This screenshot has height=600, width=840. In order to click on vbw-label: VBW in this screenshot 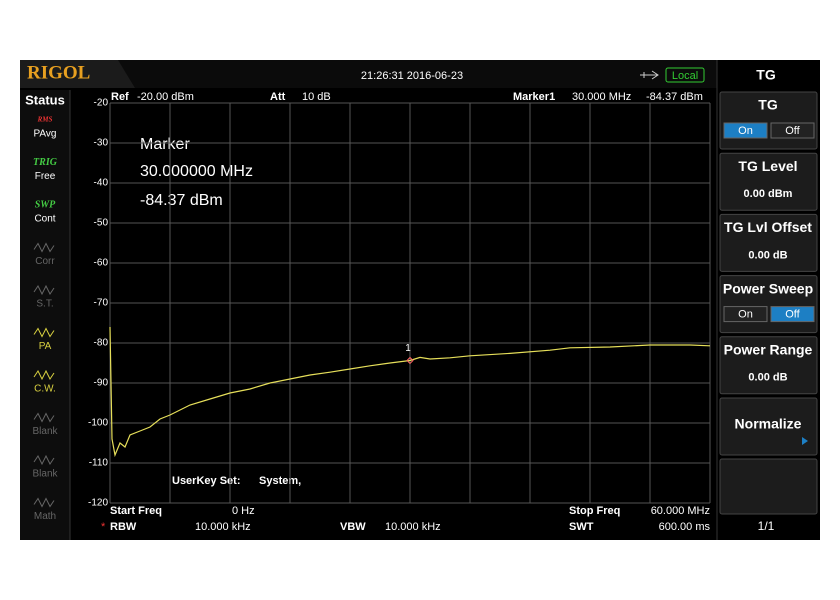, I will do `click(353, 527)`.